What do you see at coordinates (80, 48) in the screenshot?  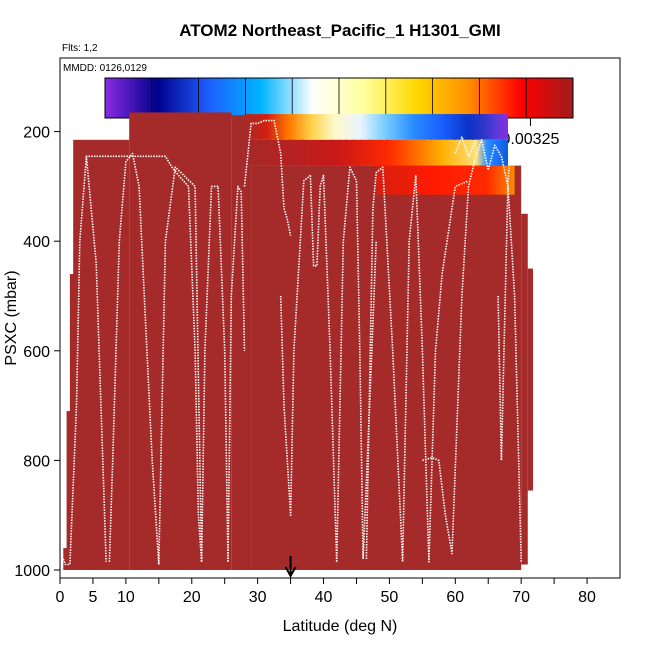 I see `flights-label: Flts: 1,2` at bounding box center [80, 48].